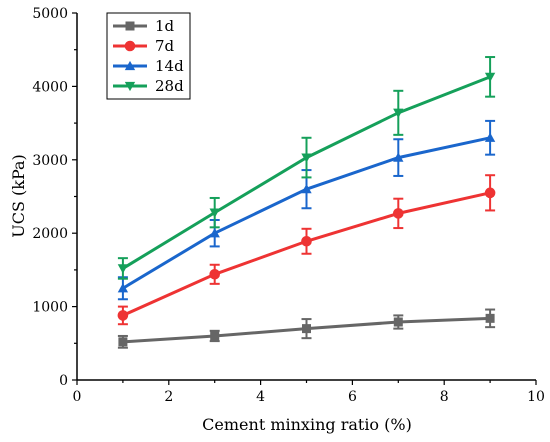 This screenshot has height=442, width=550. Describe the element at coordinates (168, 397) in the screenshot. I see `x-tick-label: 2` at that location.